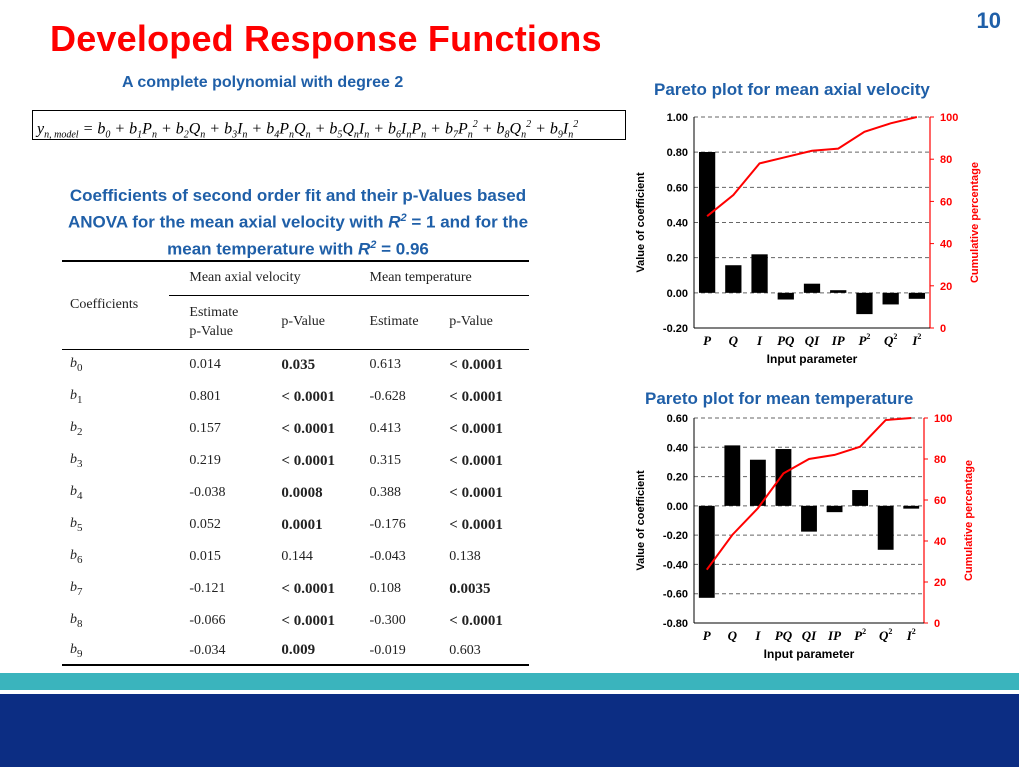  I want to click on header-mean-temperature: Mean temperature, so click(446, 278).